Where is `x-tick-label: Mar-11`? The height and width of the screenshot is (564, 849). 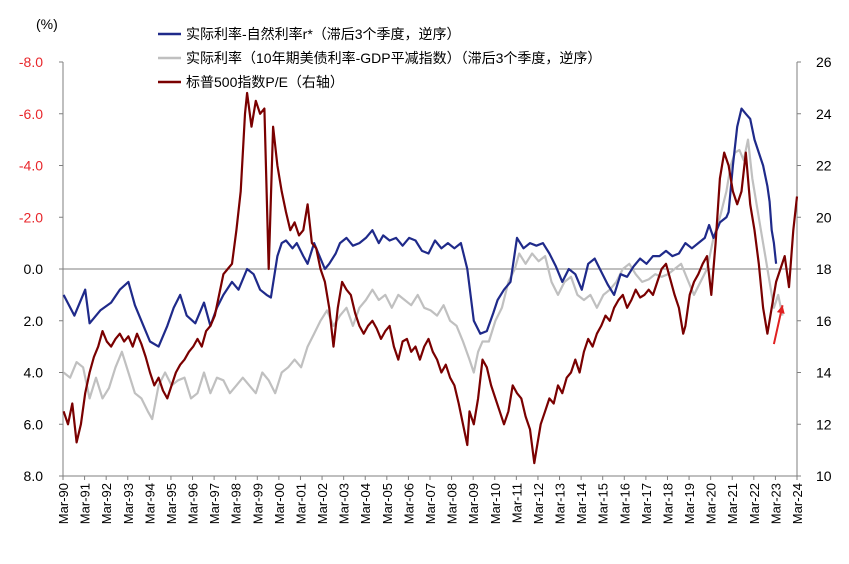
x-tick-label: Mar-11 is located at coordinates (516, 503).